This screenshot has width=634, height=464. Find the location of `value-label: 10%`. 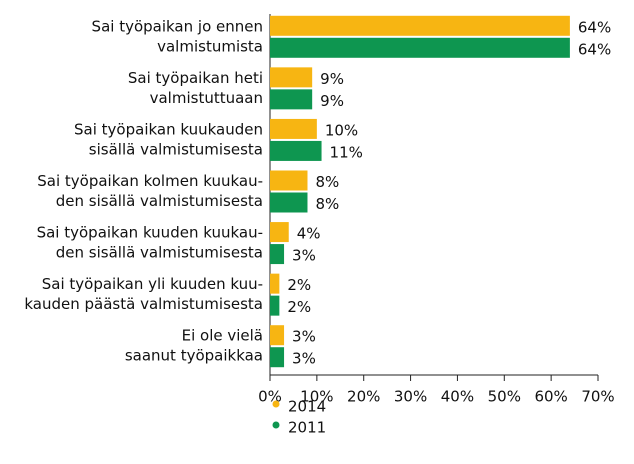

value-label: 10% is located at coordinates (341, 130).